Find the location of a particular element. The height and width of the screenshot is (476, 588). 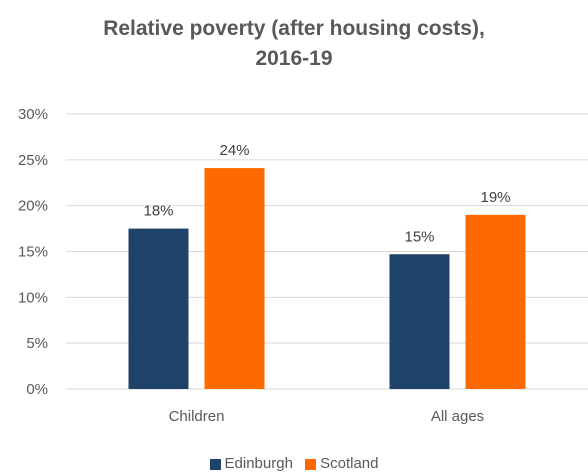

chart-title-line-1: Relative poverty (after housing costs), is located at coordinates (294, 28).